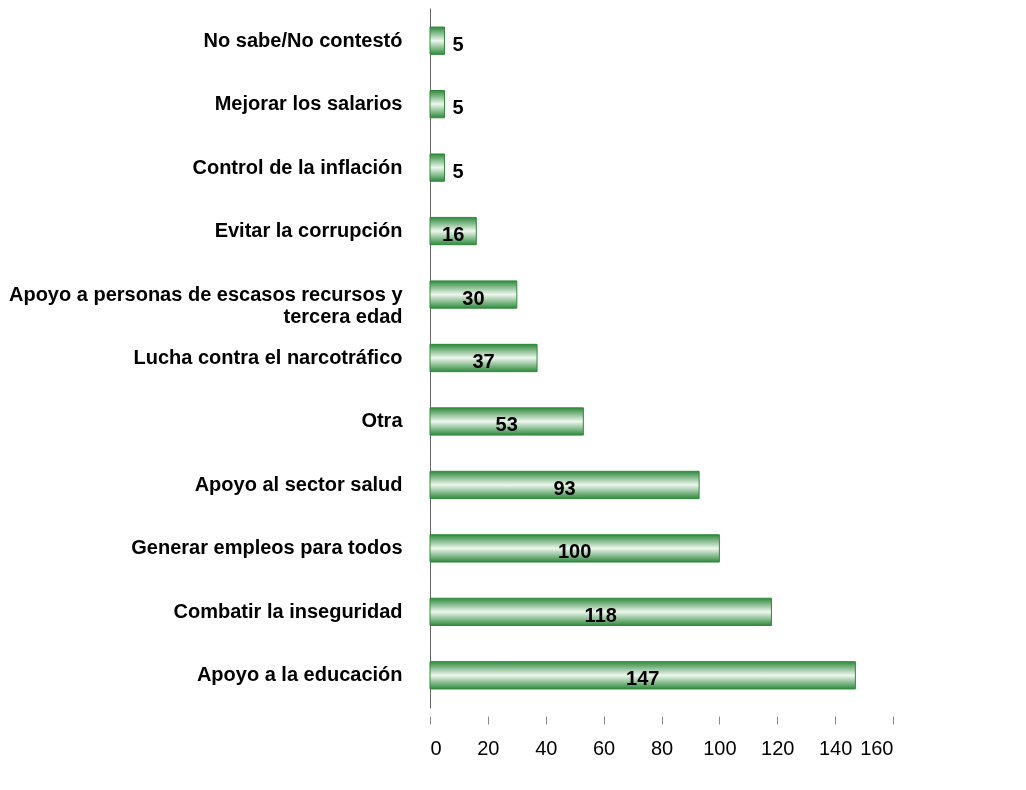 The image size is (1026, 790). I want to click on y-tick-label: Apoyo a personas de escasos recursos y tercera edad, so click(206, 304).